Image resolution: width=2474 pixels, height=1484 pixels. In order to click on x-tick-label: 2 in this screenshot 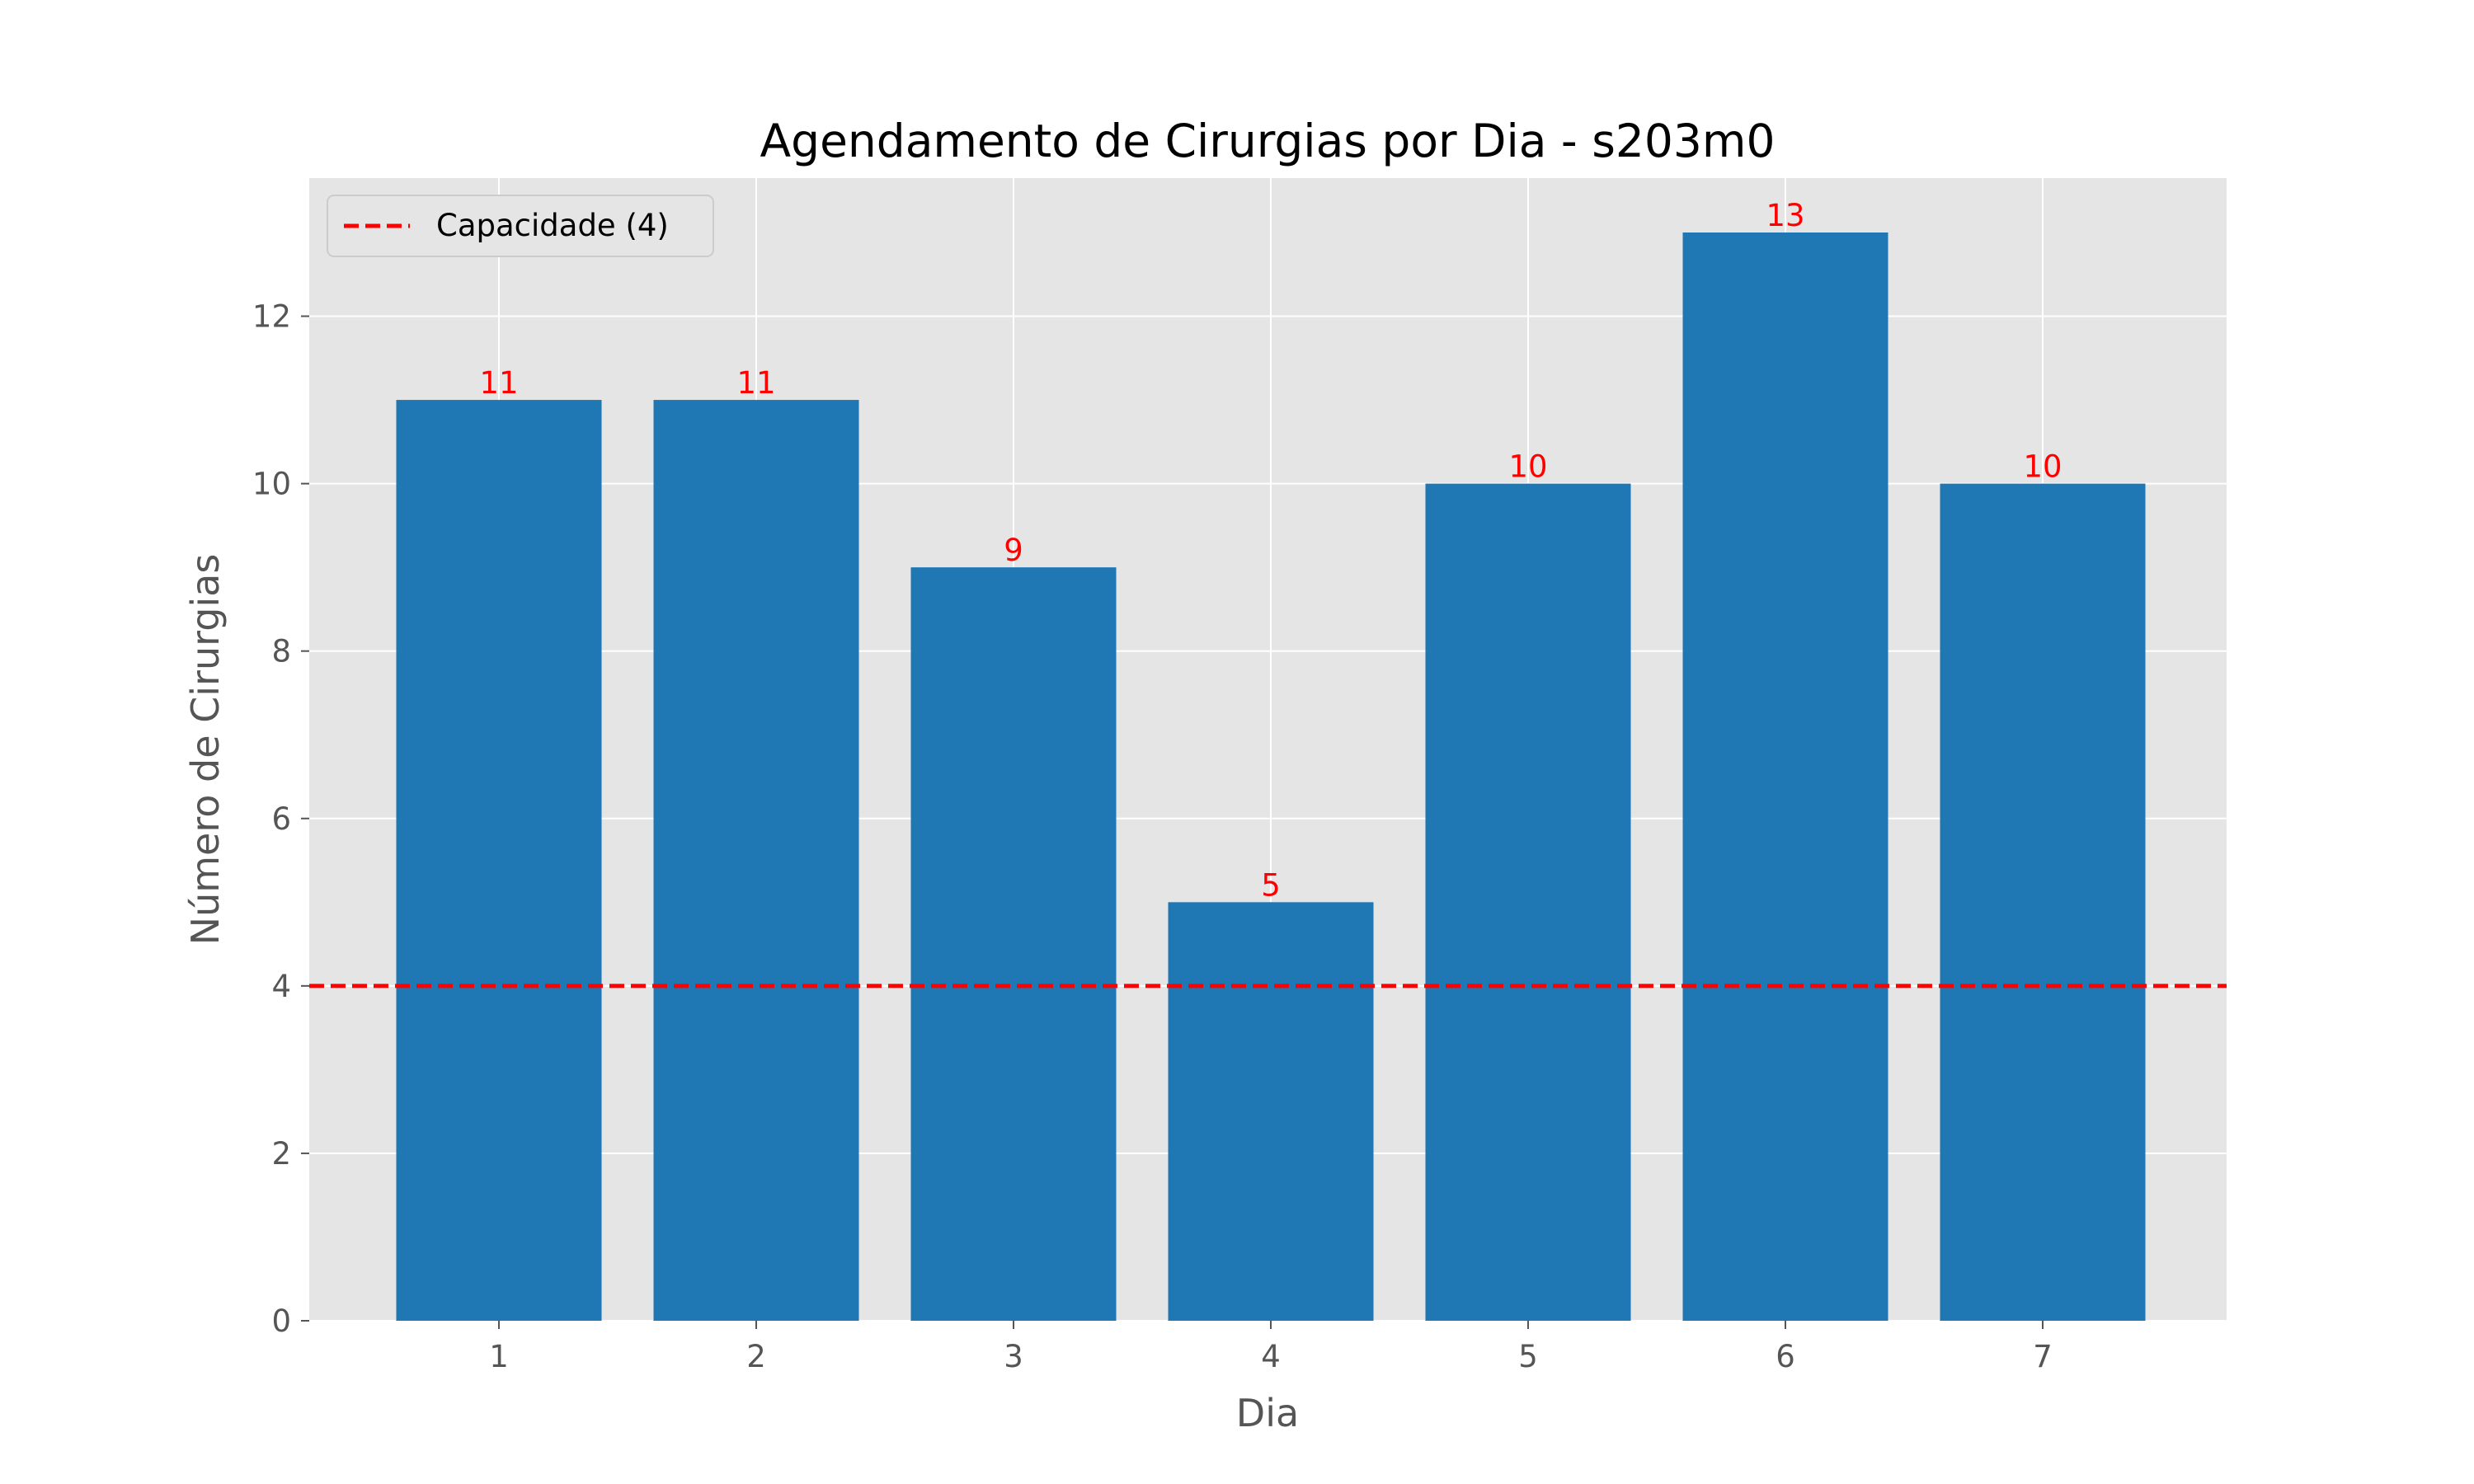, I will do `click(756, 1356)`.